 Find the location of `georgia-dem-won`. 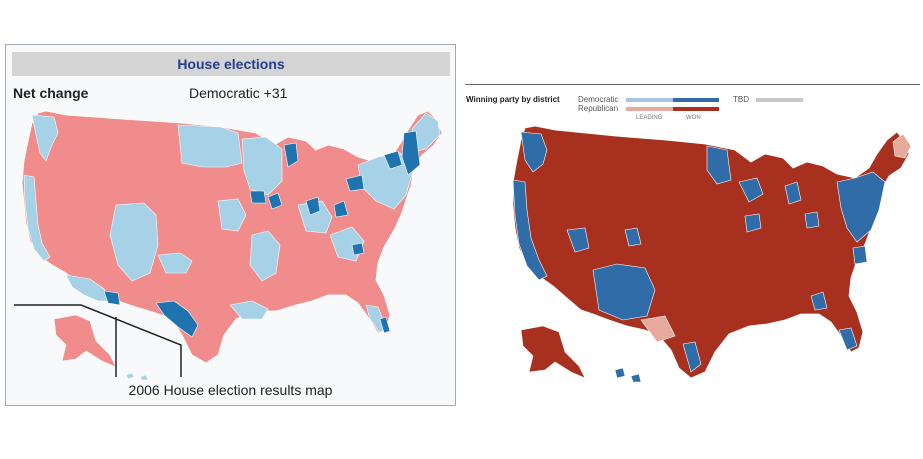

georgia-dem-won is located at coordinates (819, 301).